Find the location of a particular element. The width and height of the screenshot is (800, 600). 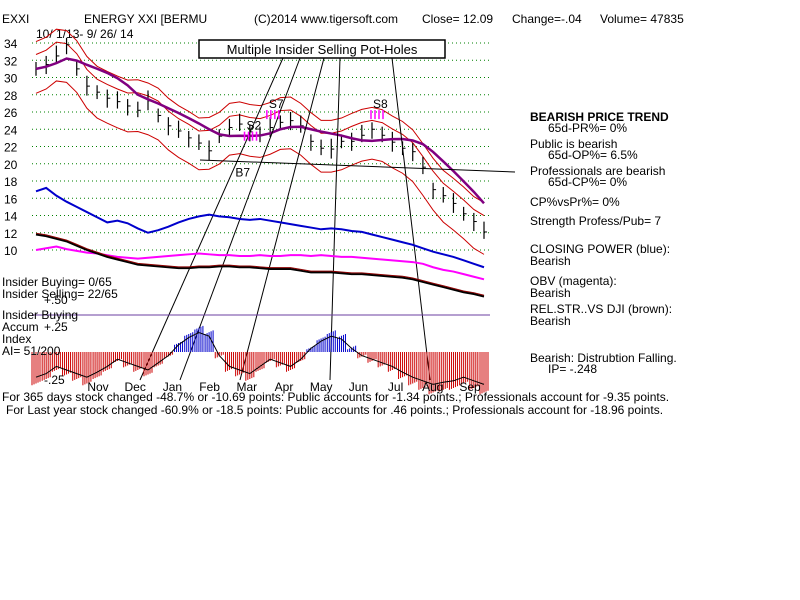

y-tick-label: 30 is located at coordinates (11, 79).